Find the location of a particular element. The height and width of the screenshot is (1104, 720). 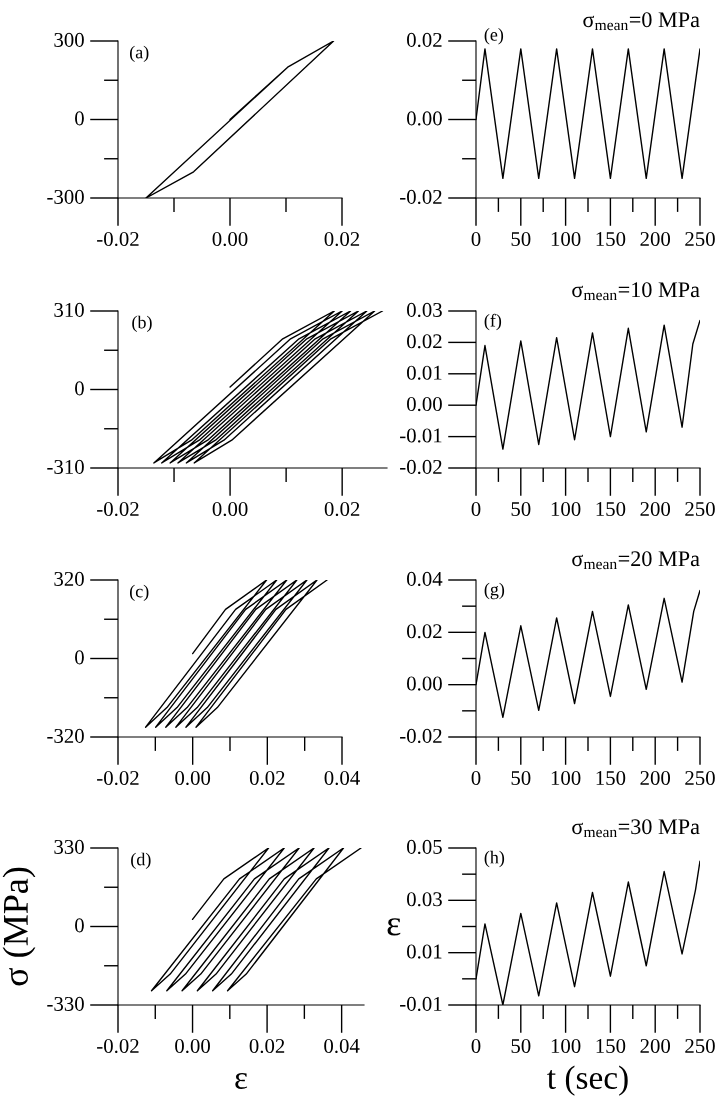

y-tick-label: -330 is located at coordinates (65, 1003).